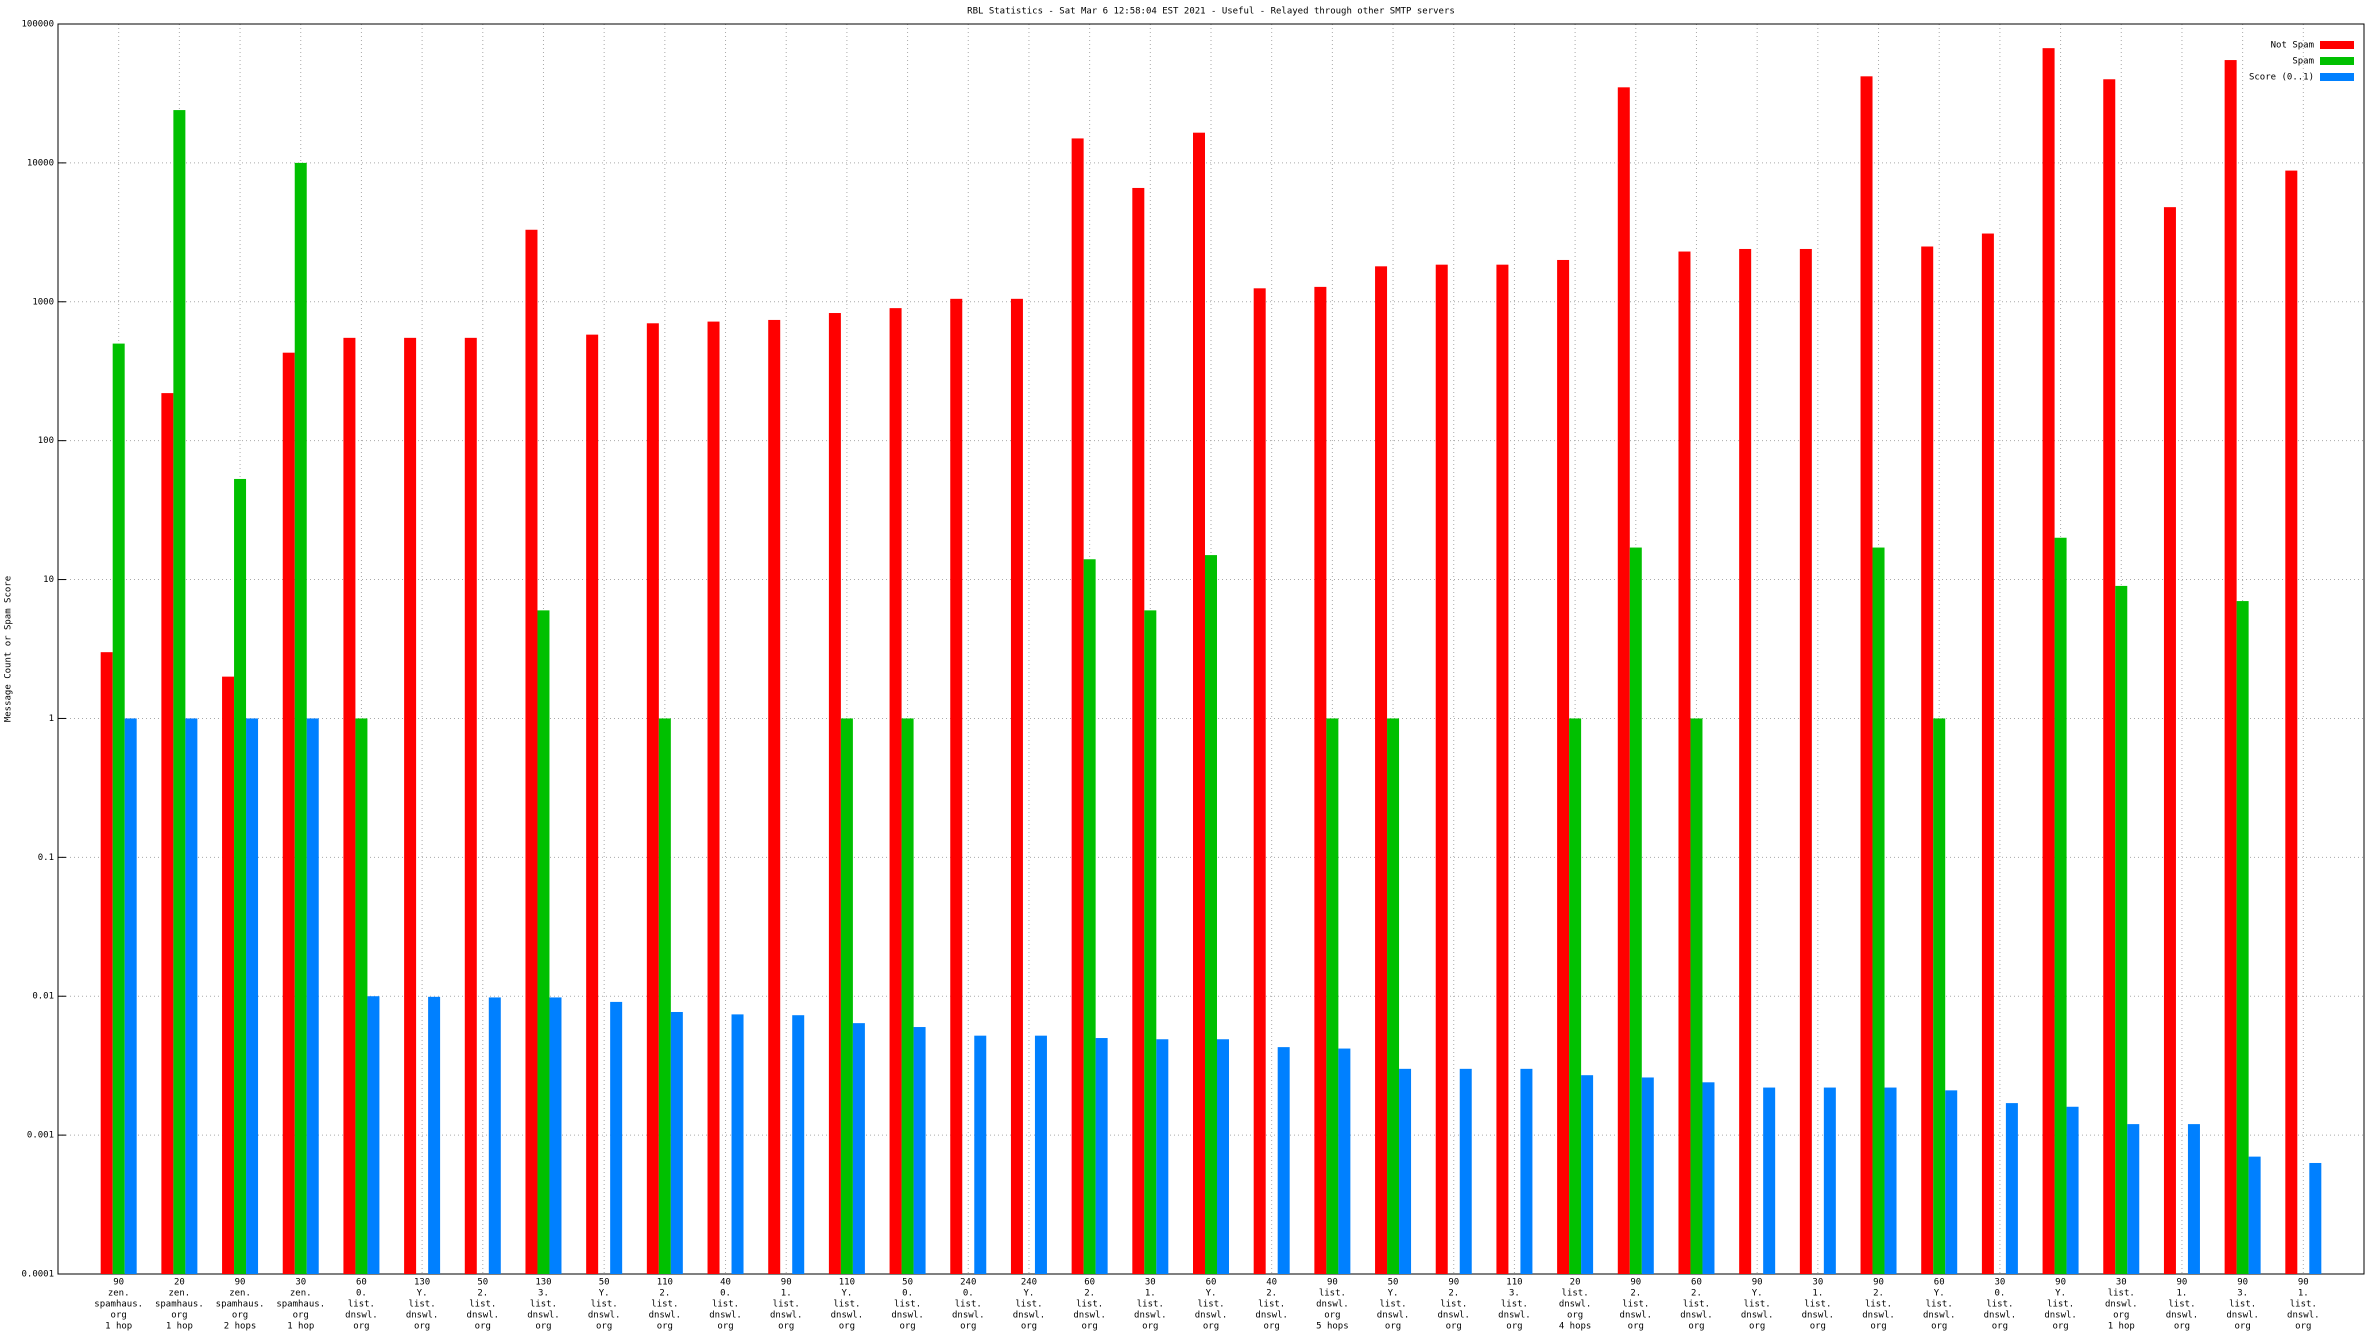  What do you see at coordinates (422, 1283) in the screenshot?
I see `x-tick-label: 130` at bounding box center [422, 1283].